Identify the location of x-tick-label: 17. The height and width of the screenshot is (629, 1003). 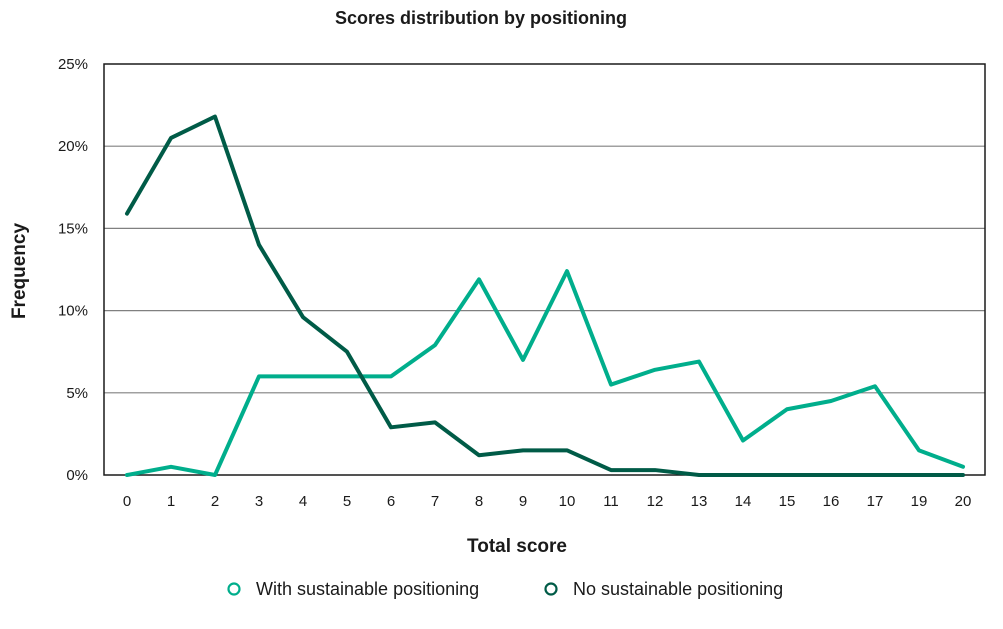
(875, 501).